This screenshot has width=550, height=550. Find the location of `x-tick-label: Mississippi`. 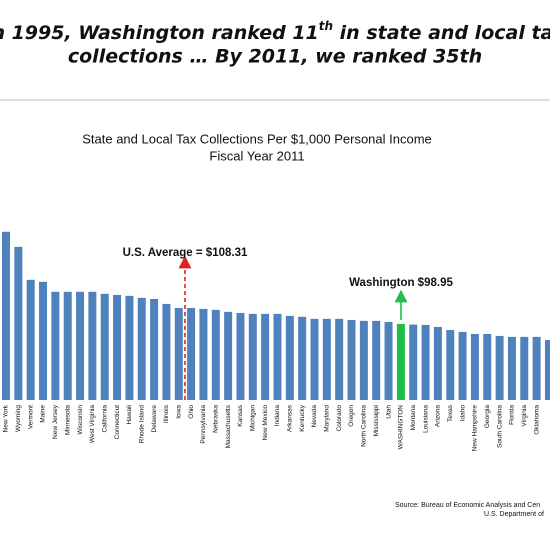

x-tick-label: Mississippi is located at coordinates (376, 420).